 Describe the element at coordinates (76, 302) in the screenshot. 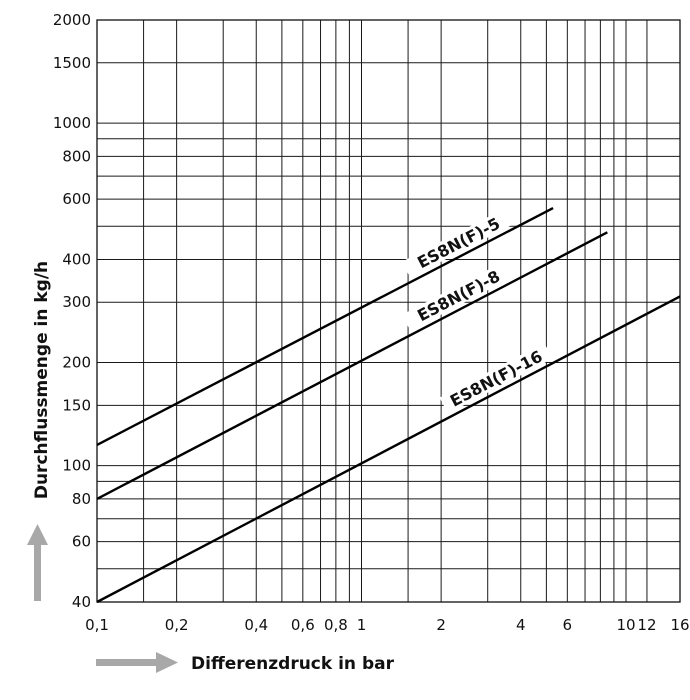

I see `y-tick-label: 300` at that location.